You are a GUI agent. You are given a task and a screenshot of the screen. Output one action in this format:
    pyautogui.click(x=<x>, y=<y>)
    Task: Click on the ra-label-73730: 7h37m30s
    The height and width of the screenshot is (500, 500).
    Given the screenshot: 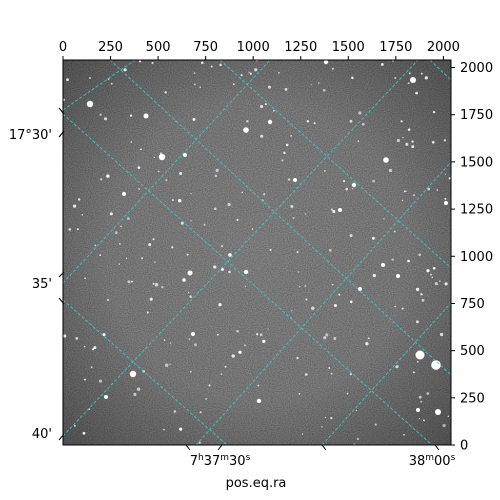 What is the action you would take?
    pyautogui.click(x=220, y=461)
    